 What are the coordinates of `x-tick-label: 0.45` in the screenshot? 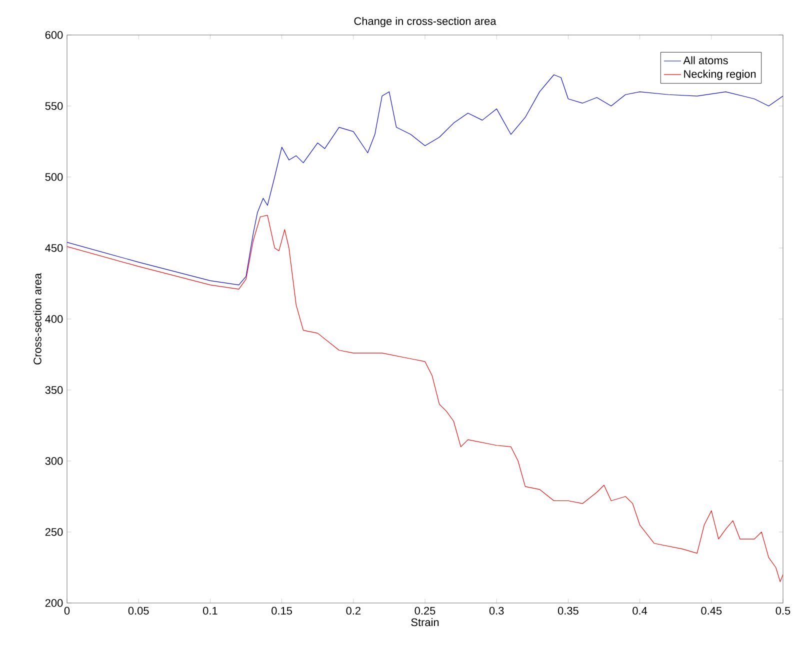 It's located at (711, 610).